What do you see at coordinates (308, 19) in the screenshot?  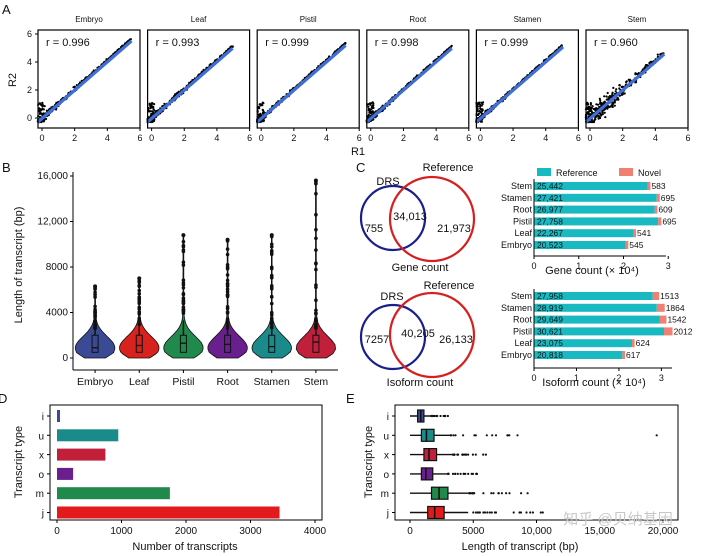 I see `scatter-title: Pistil` at bounding box center [308, 19].